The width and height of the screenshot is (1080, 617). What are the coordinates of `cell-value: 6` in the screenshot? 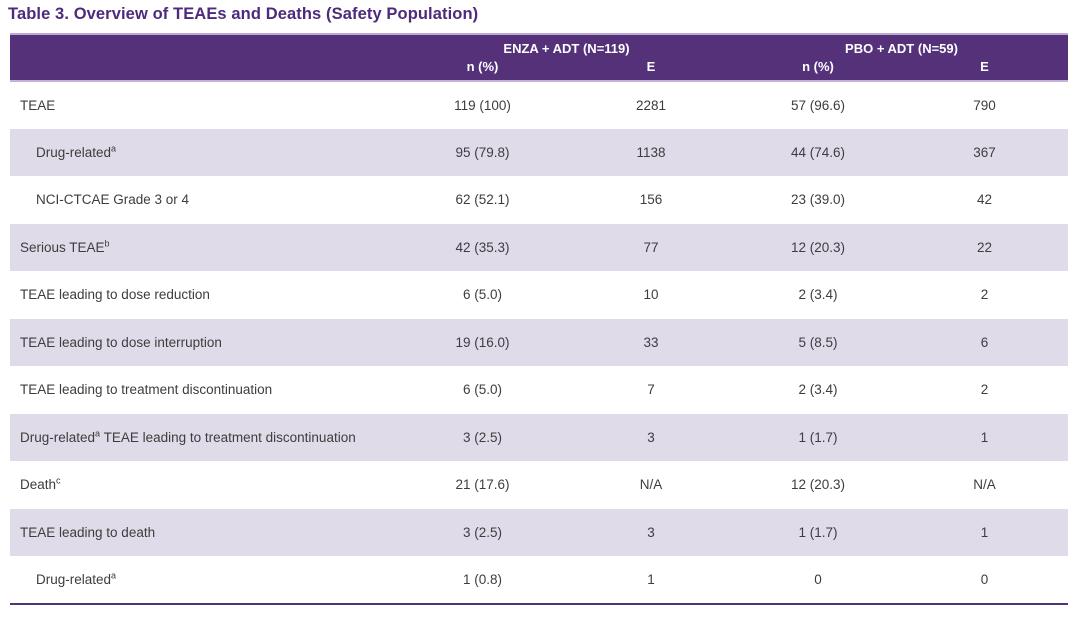 It's located at (984, 342).